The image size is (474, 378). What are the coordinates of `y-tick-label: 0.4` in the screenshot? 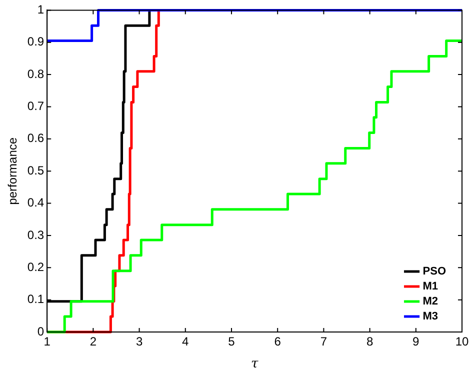 It's located at (35, 203).